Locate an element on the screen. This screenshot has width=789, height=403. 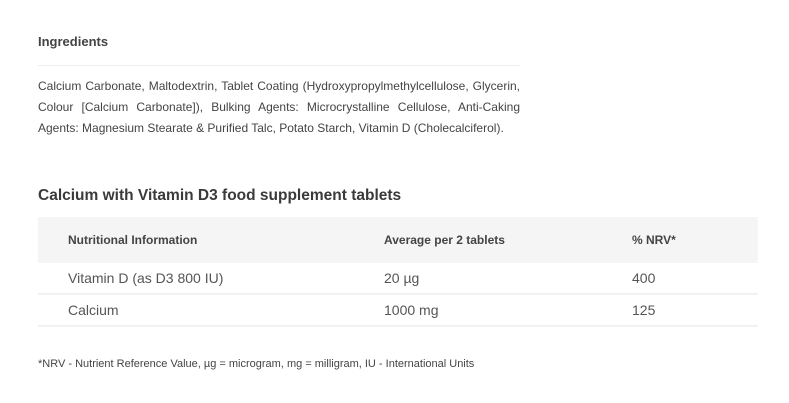
table-row: Vitamin D (as D3 800 IU) 20 µg 400 is located at coordinates (398, 279).